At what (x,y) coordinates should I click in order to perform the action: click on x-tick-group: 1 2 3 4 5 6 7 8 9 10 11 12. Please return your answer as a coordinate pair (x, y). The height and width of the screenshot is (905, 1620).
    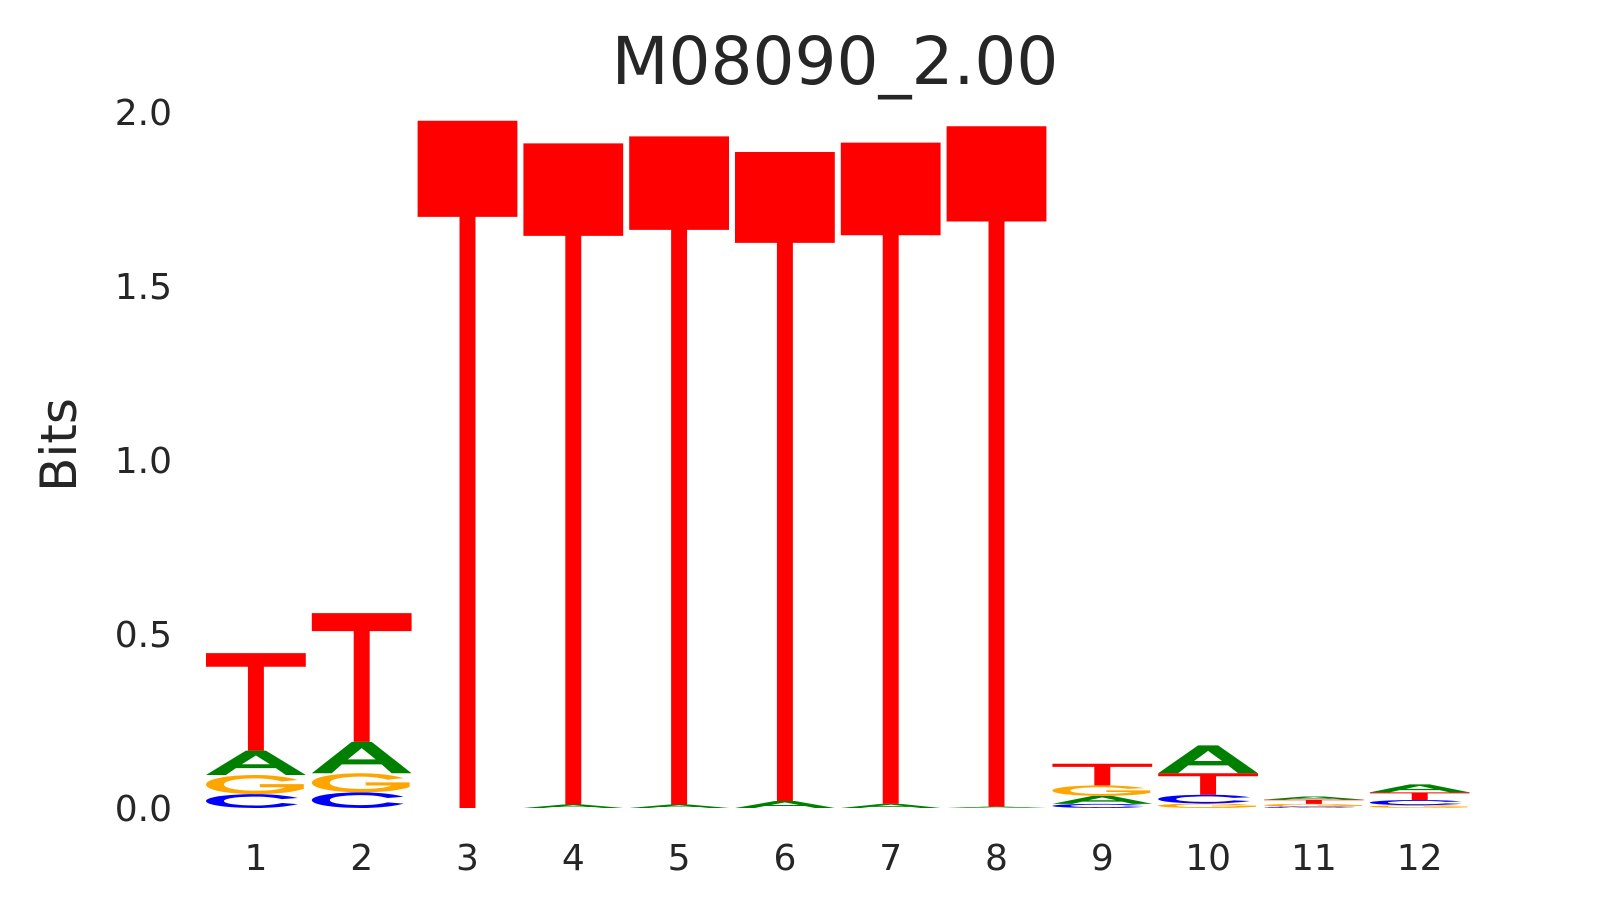
    Looking at the image, I should click on (843, 858).